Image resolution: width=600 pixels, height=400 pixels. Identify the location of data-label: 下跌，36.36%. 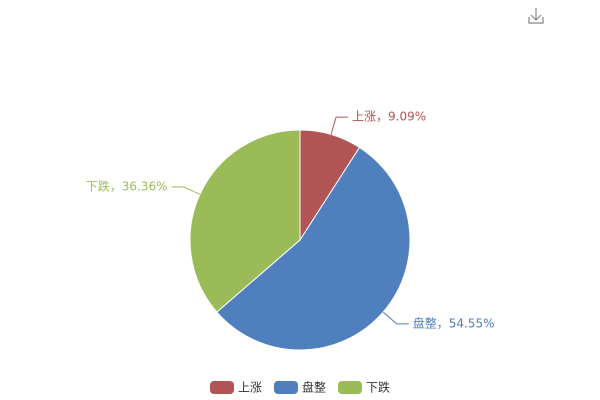
(127, 185).